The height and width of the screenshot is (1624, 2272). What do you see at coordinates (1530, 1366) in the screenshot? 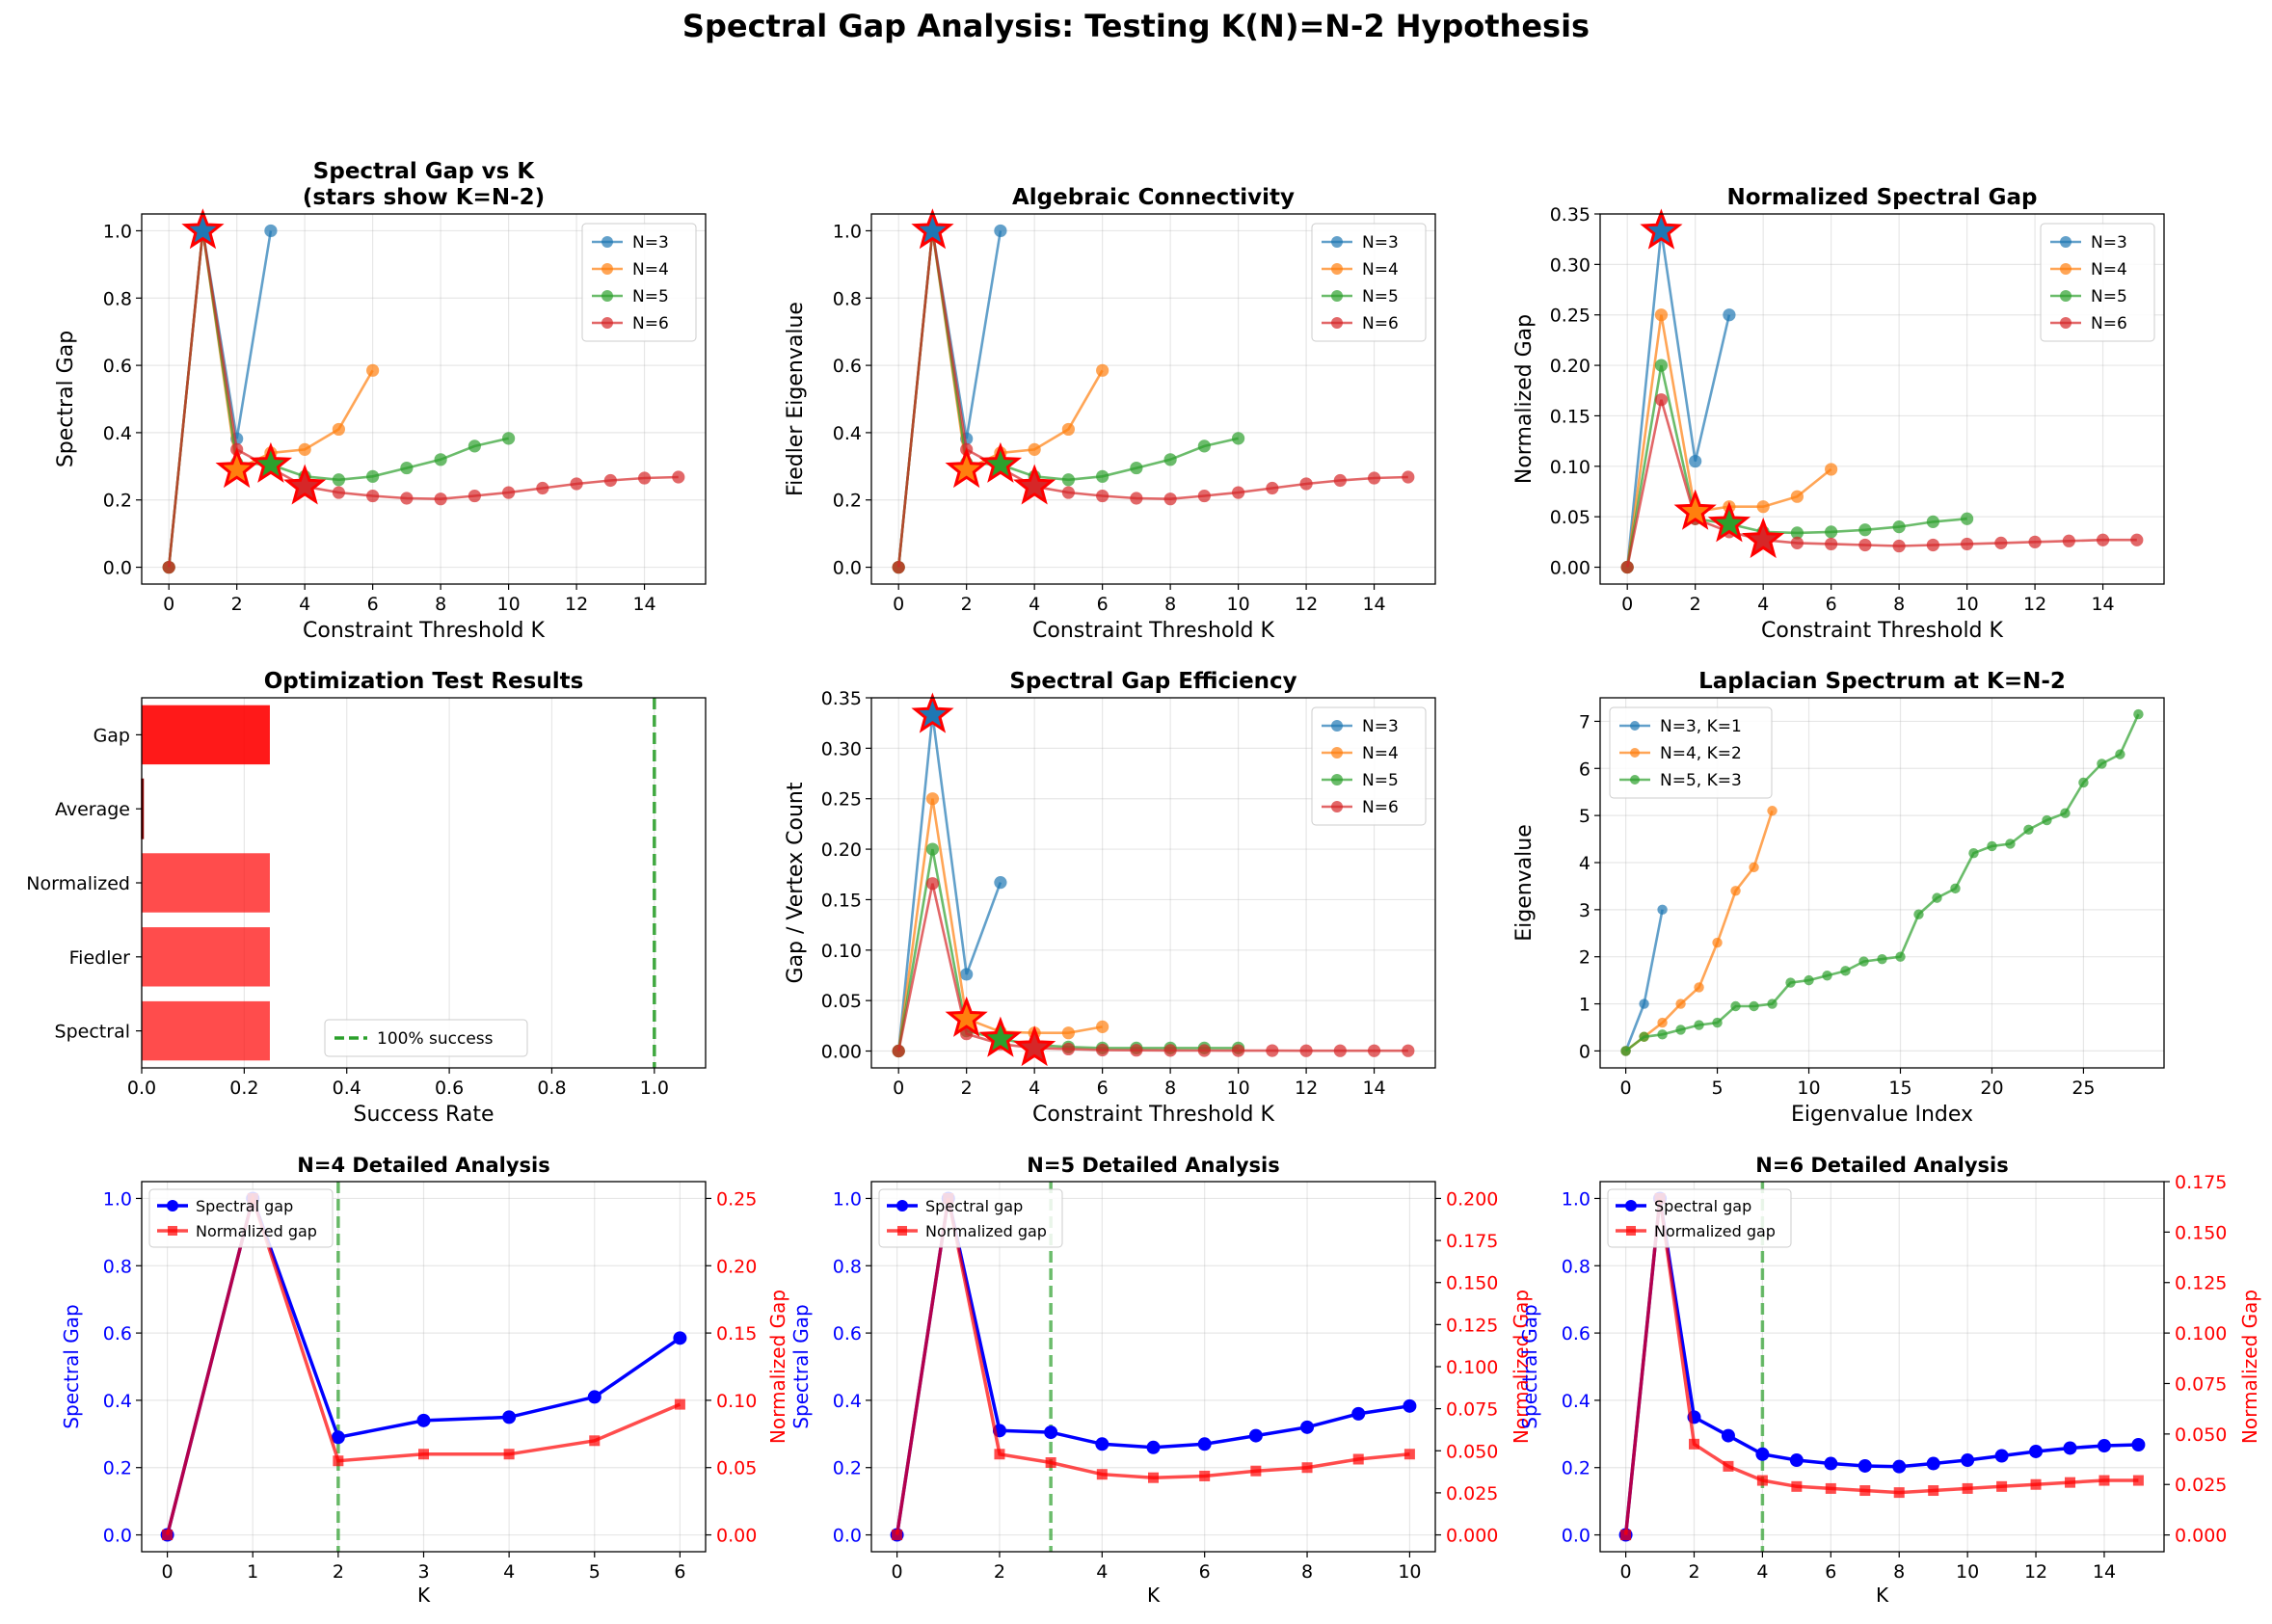
I see `y-axis-label-left: Spectral Gap` at bounding box center [1530, 1366].